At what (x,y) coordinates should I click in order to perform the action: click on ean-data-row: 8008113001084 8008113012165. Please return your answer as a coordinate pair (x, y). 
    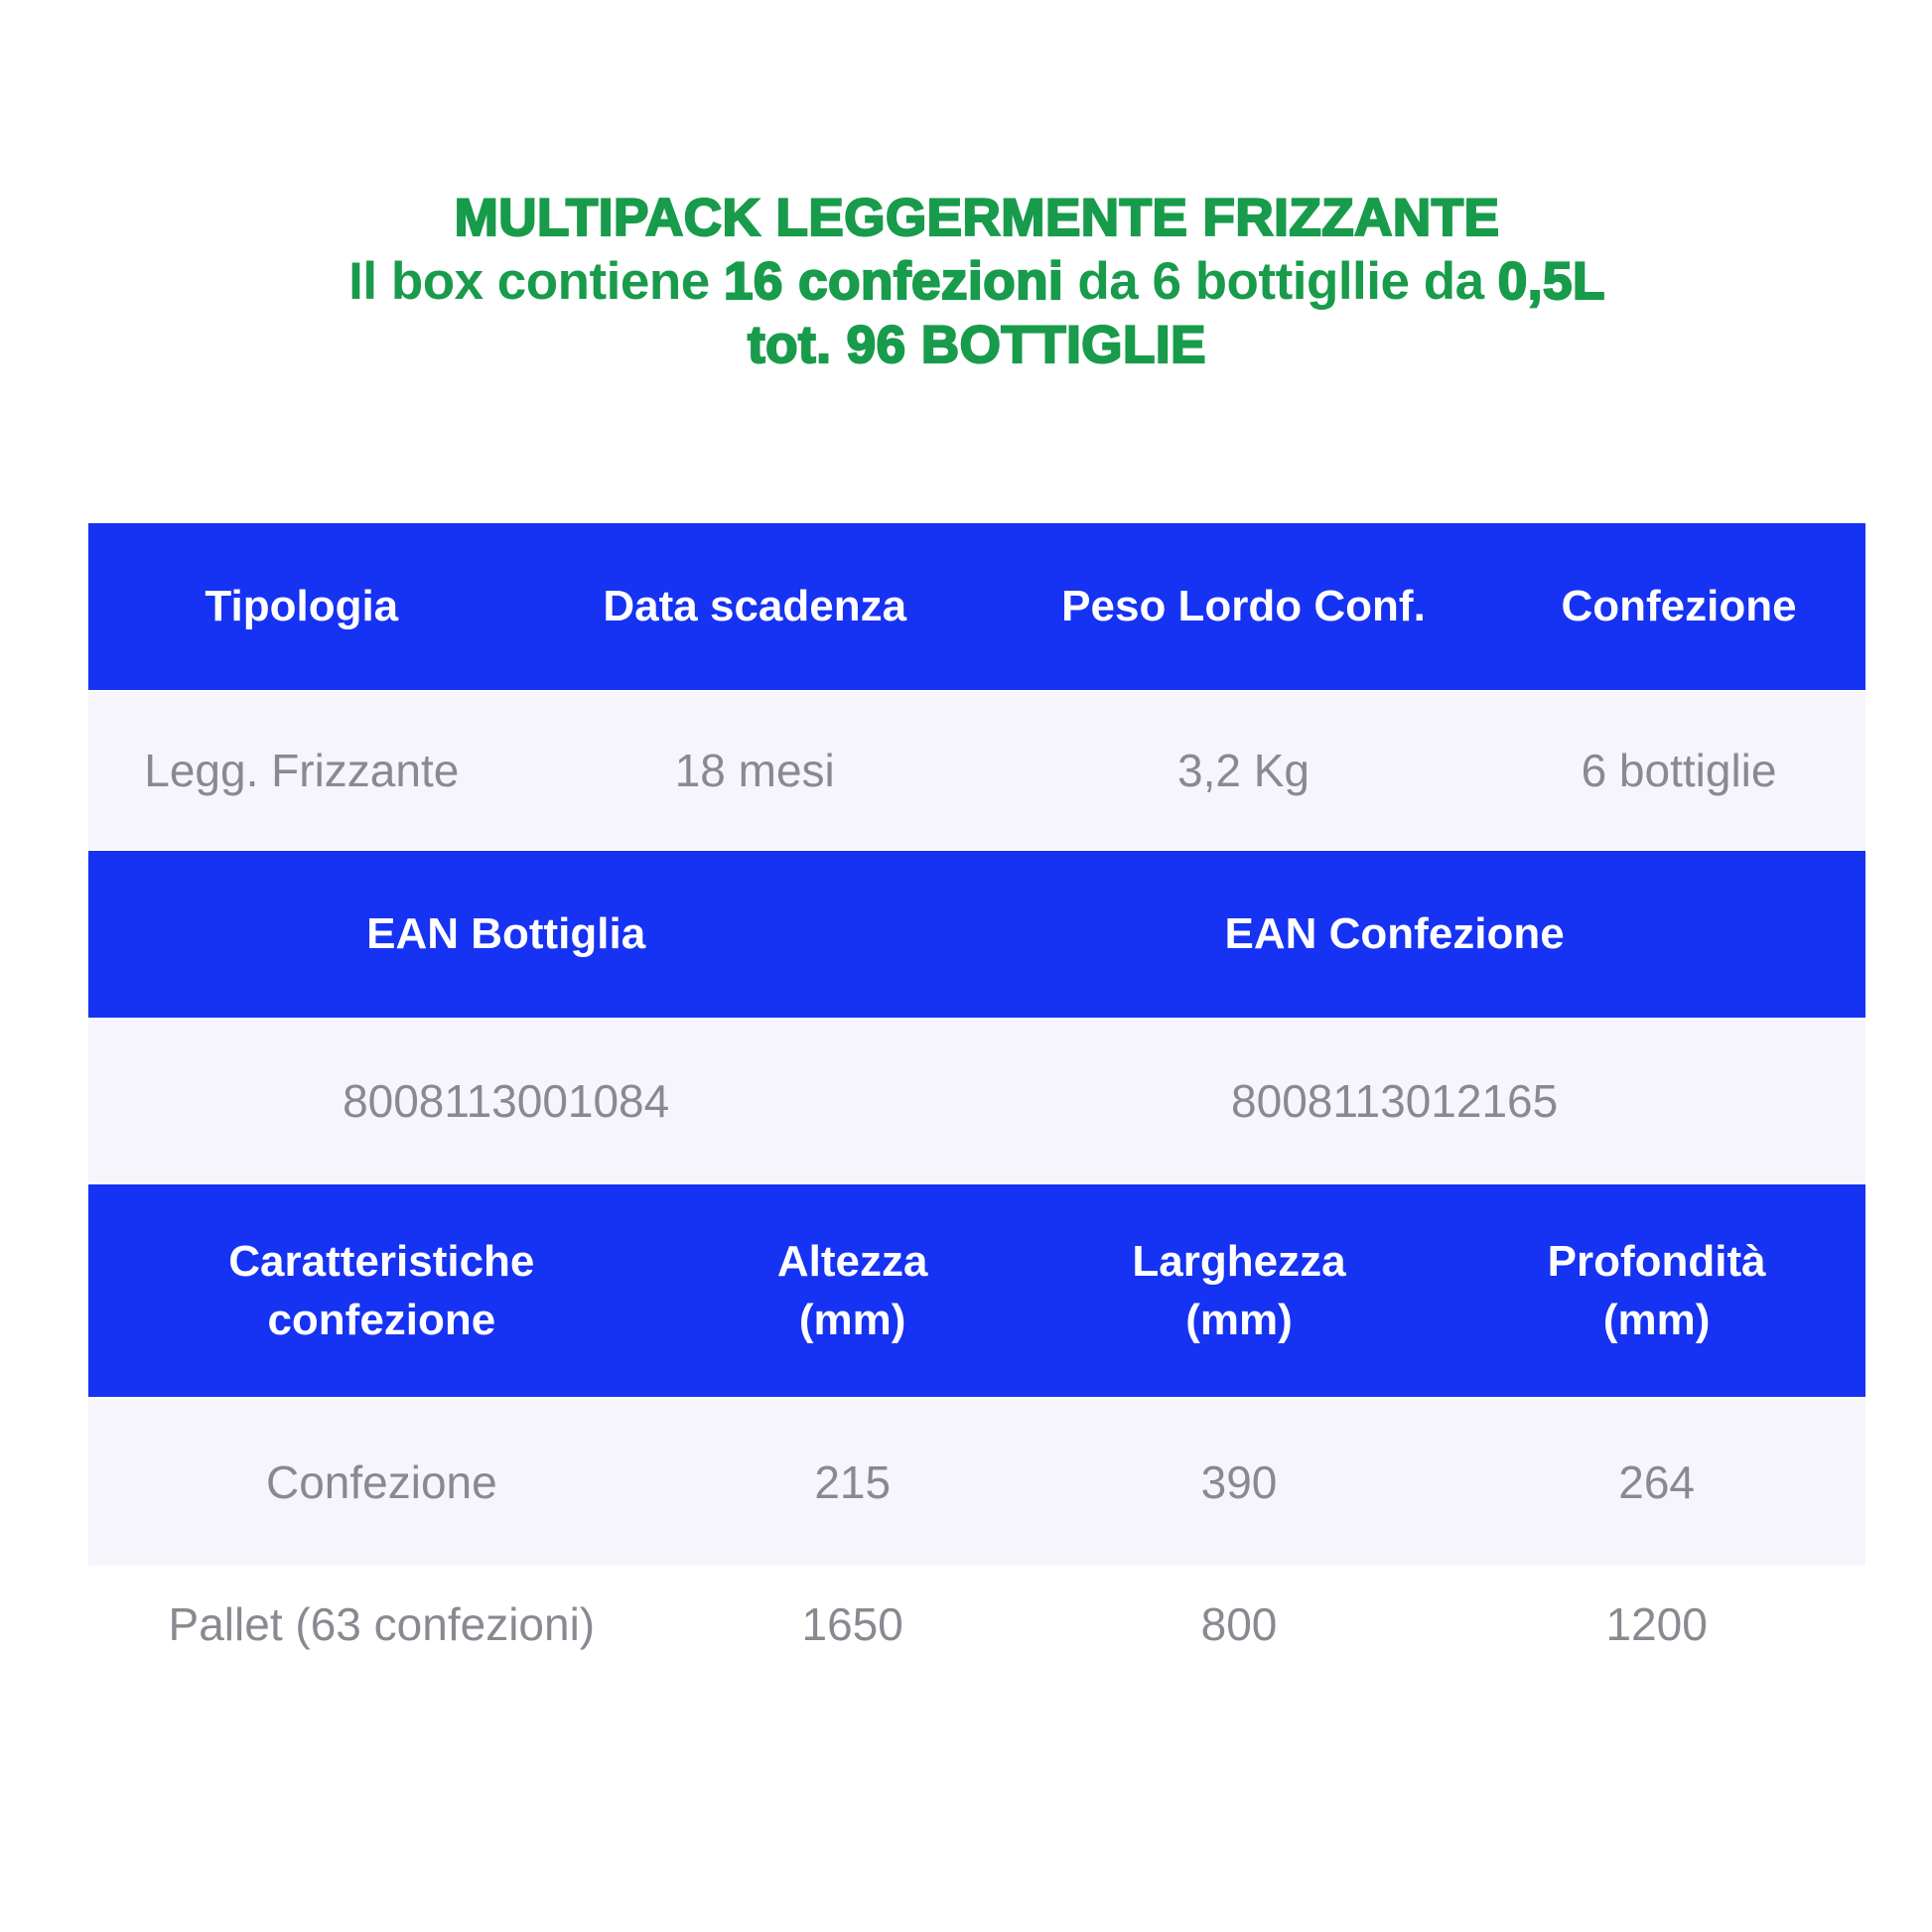
    Looking at the image, I should click on (976, 1101).